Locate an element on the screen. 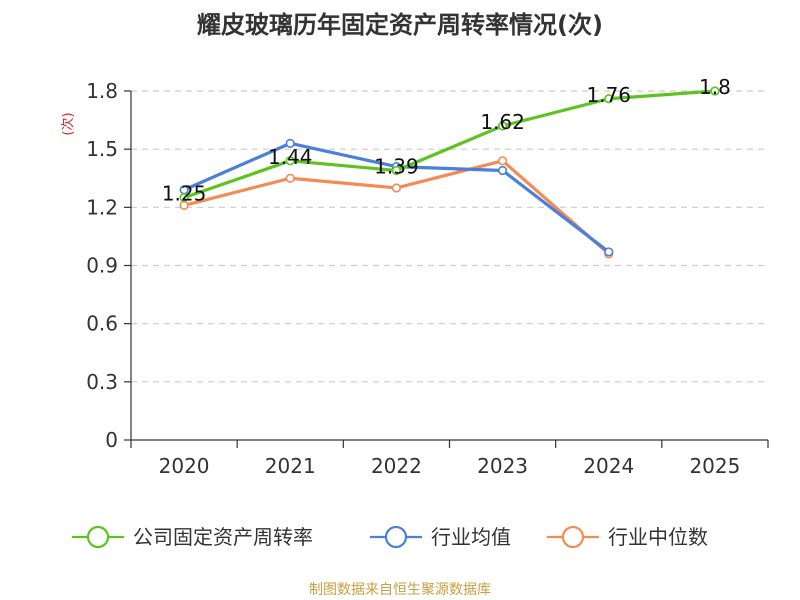  data-label: 1.76 is located at coordinates (608, 95).